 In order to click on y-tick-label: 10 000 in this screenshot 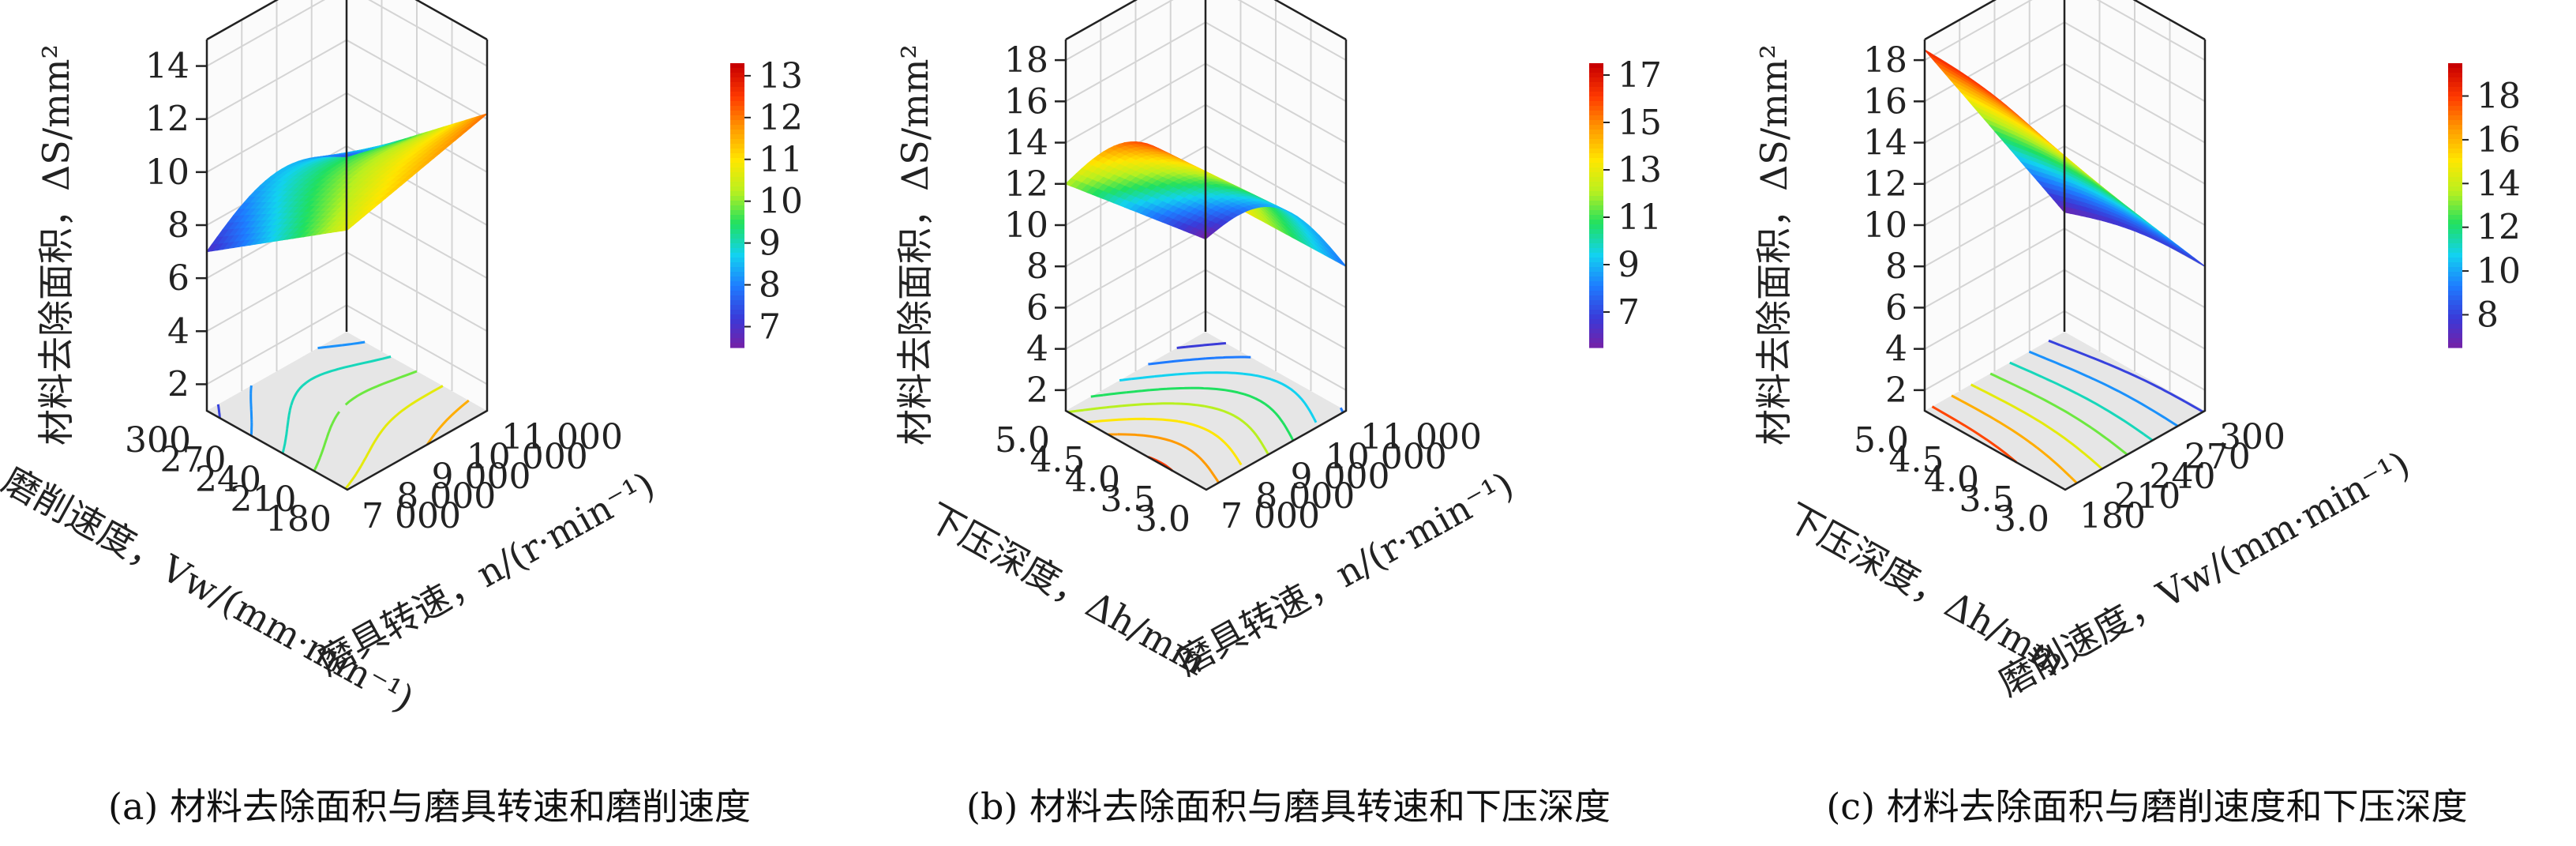, I will do `click(1386, 457)`.